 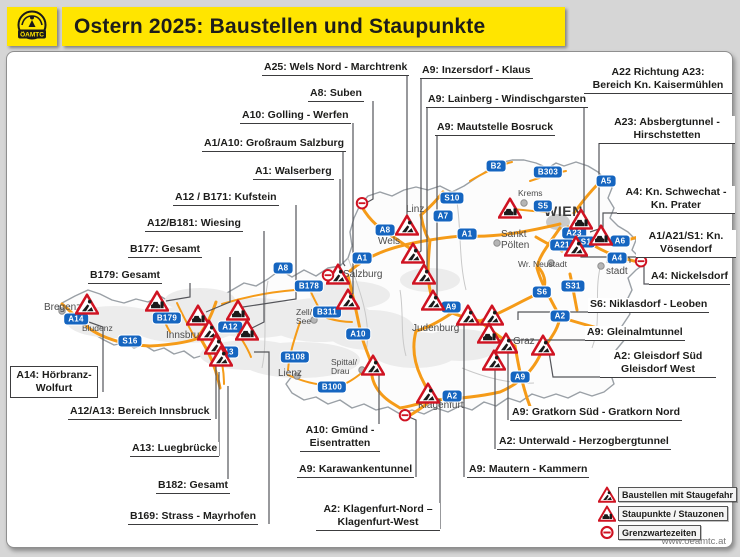 What do you see at coordinates (542, 264) in the screenshot?
I see `city-label: Wr. Neustadt` at bounding box center [542, 264].